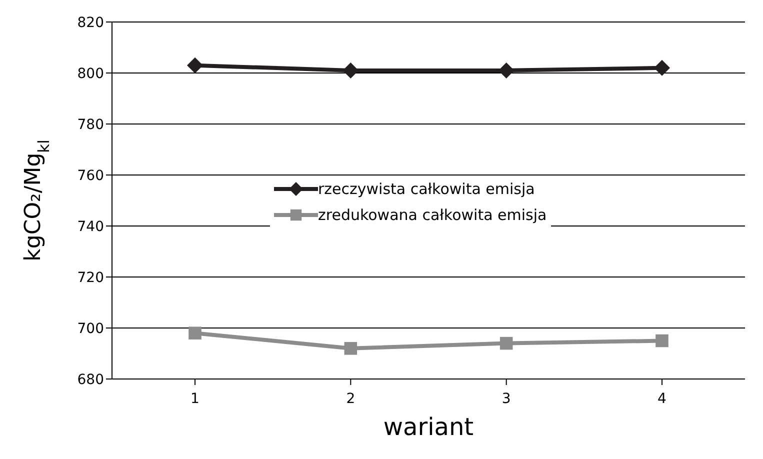  What do you see at coordinates (351, 398) in the screenshot?
I see `x-tick-label: 2` at bounding box center [351, 398].